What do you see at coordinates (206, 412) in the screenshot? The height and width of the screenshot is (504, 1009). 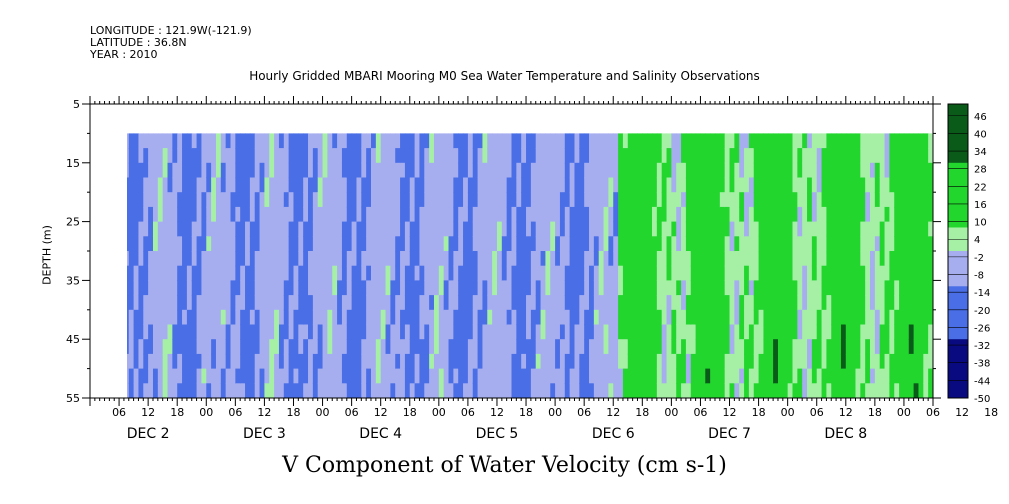 I see `x-tick-label: 00` at bounding box center [206, 412].